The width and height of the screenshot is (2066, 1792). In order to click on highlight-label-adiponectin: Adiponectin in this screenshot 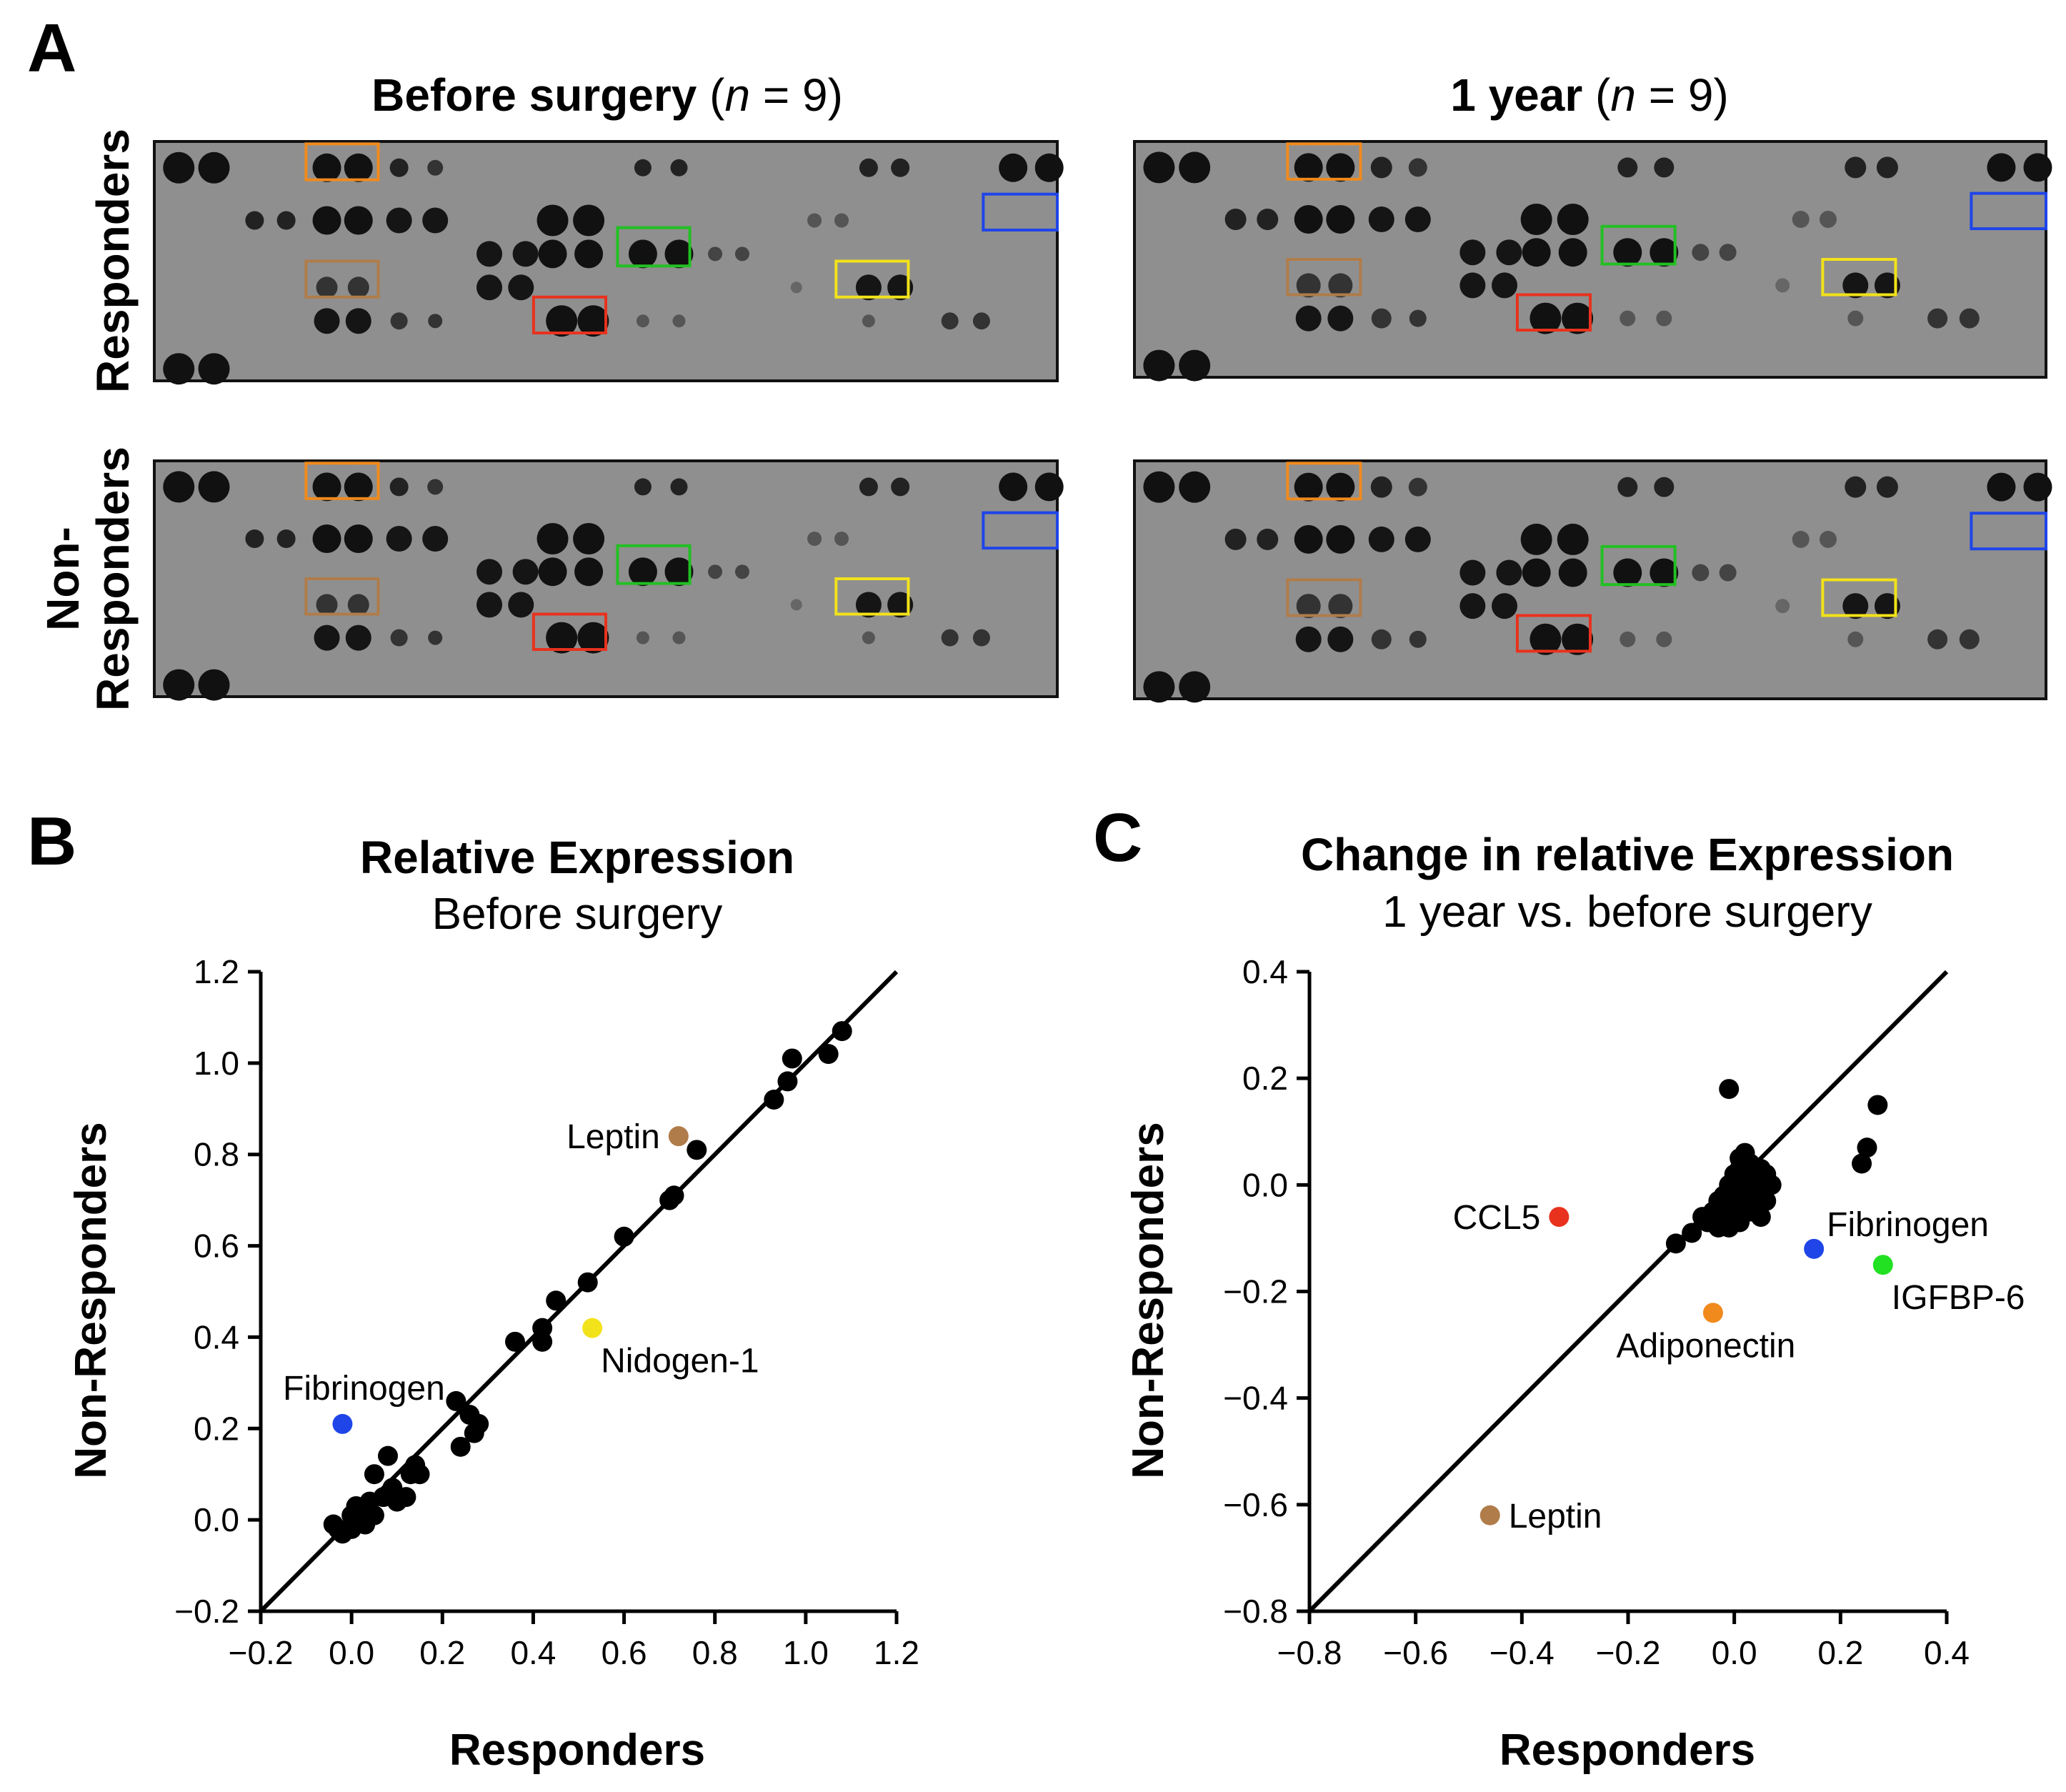, I will do `click(1706, 1346)`.